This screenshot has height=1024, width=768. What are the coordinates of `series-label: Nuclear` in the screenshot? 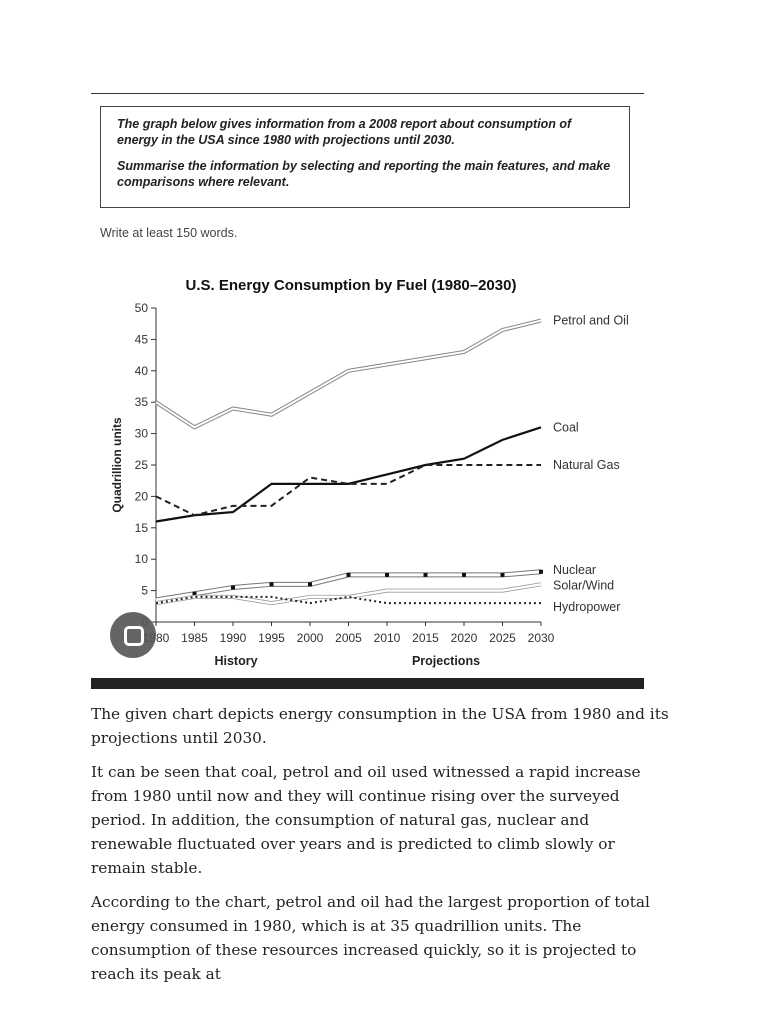 It's located at (574, 570).